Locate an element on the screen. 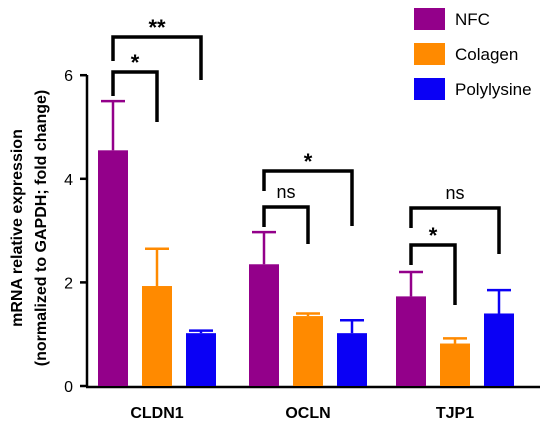 The height and width of the screenshot is (428, 550). legend-swatch-nfc is located at coordinates (429, 19).